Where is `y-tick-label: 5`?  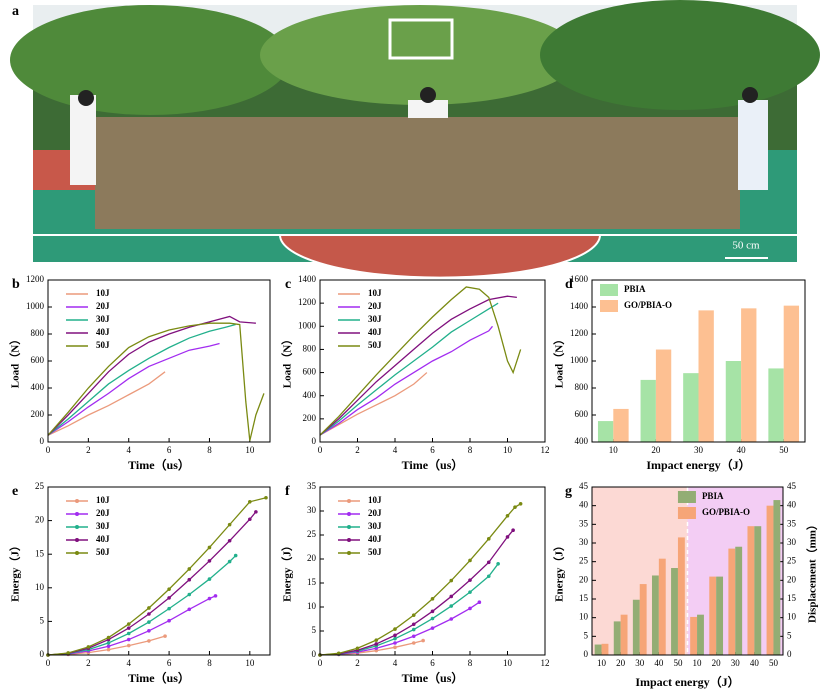 y-tick-label: 5 is located at coordinates (314, 630).